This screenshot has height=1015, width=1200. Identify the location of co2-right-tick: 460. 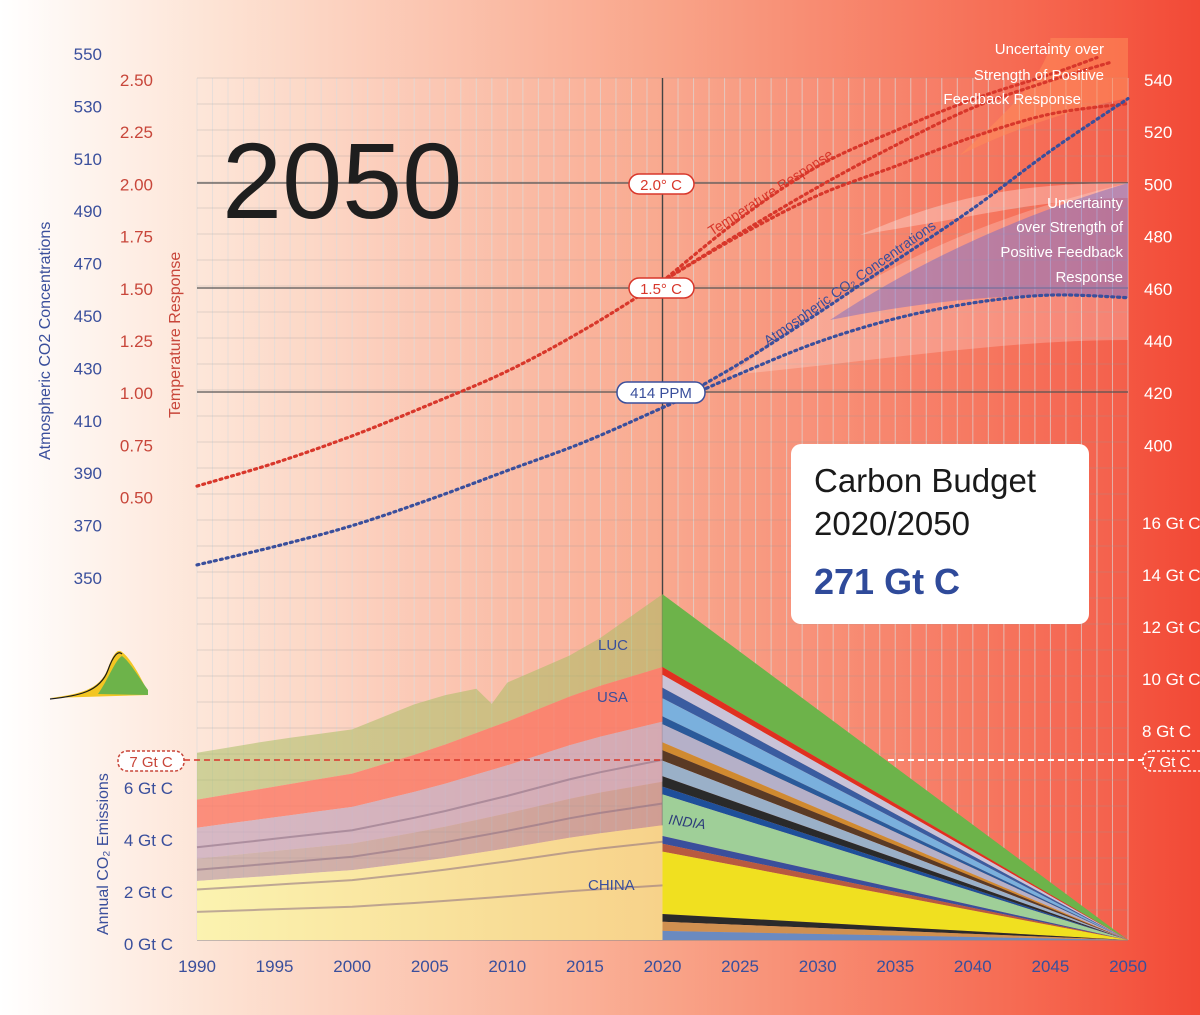
(1158, 289).